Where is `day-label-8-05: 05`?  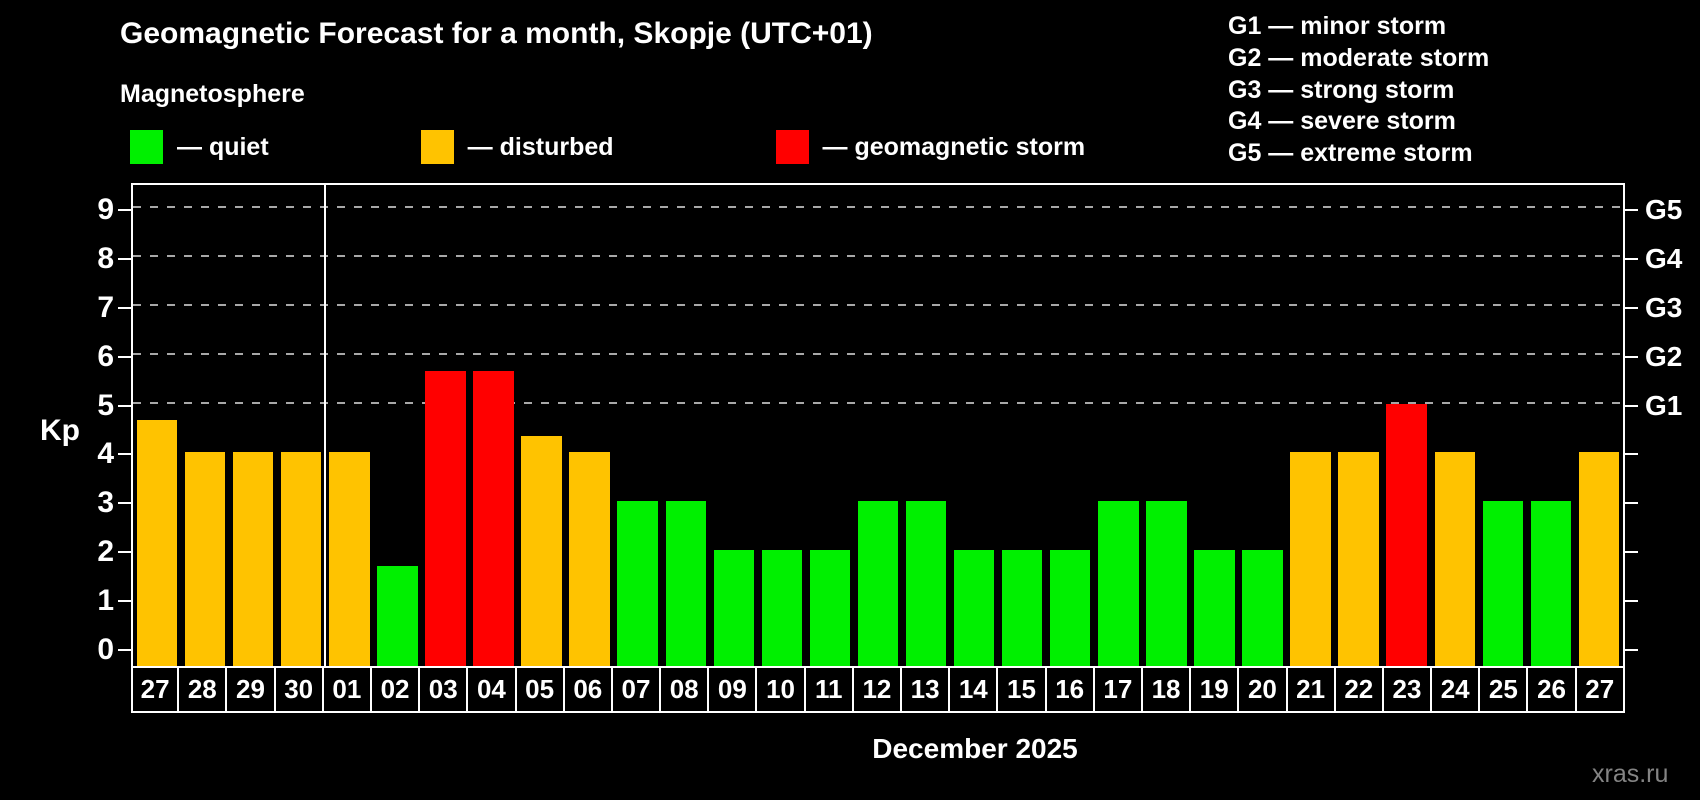 day-label-8-05: 05 is located at coordinates (539, 689).